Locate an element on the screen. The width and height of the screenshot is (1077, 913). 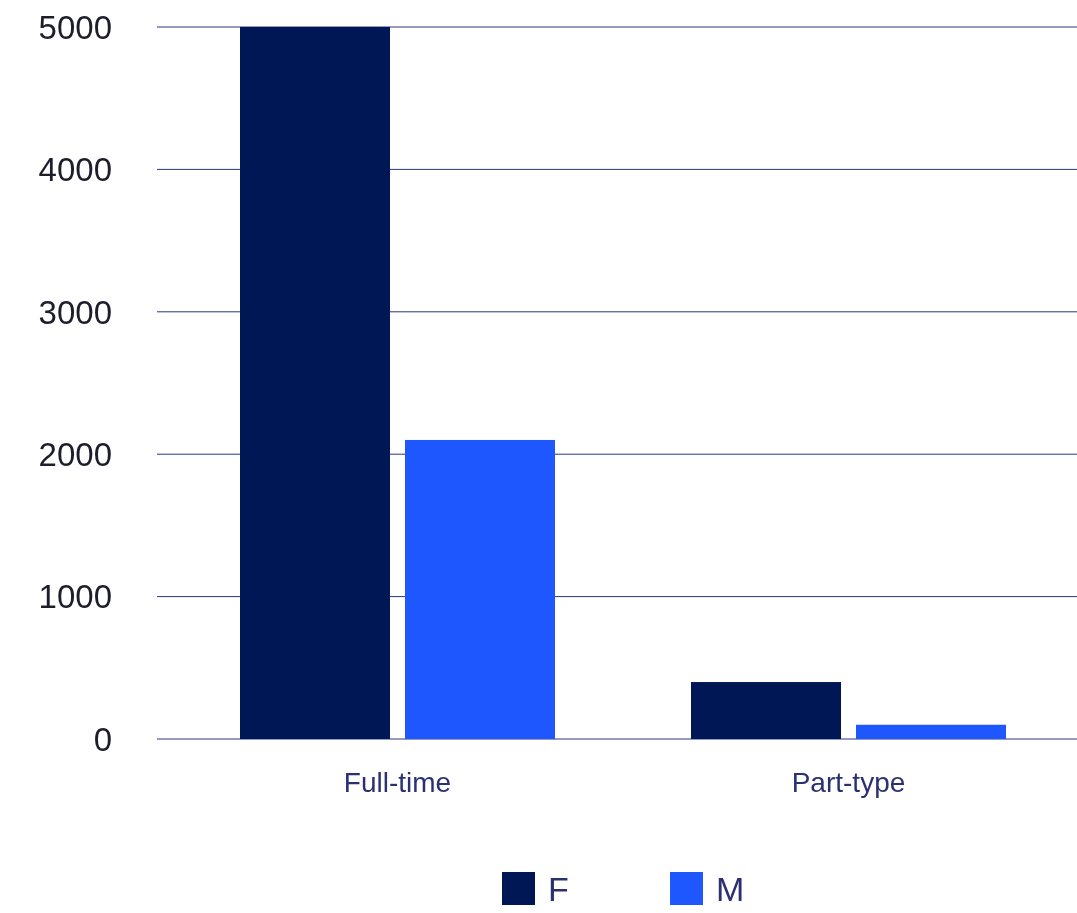
legend-label: F is located at coordinates (558, 889).